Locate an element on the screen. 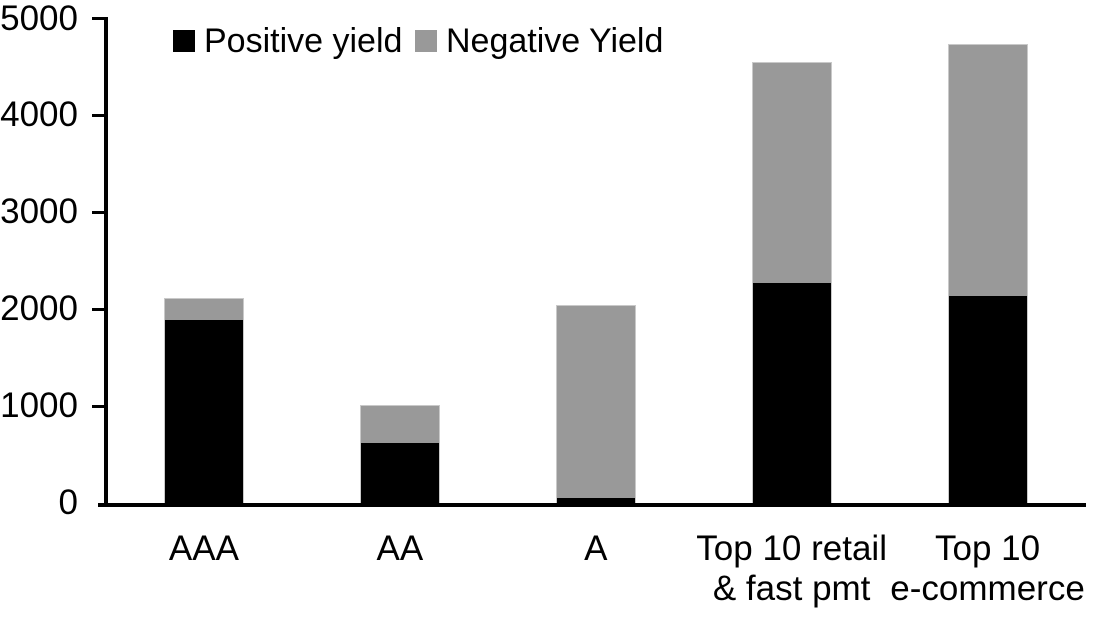 This screenshot has width=1102, height=618. y-tick-label: 2000 is located at coordinates (39, 309).